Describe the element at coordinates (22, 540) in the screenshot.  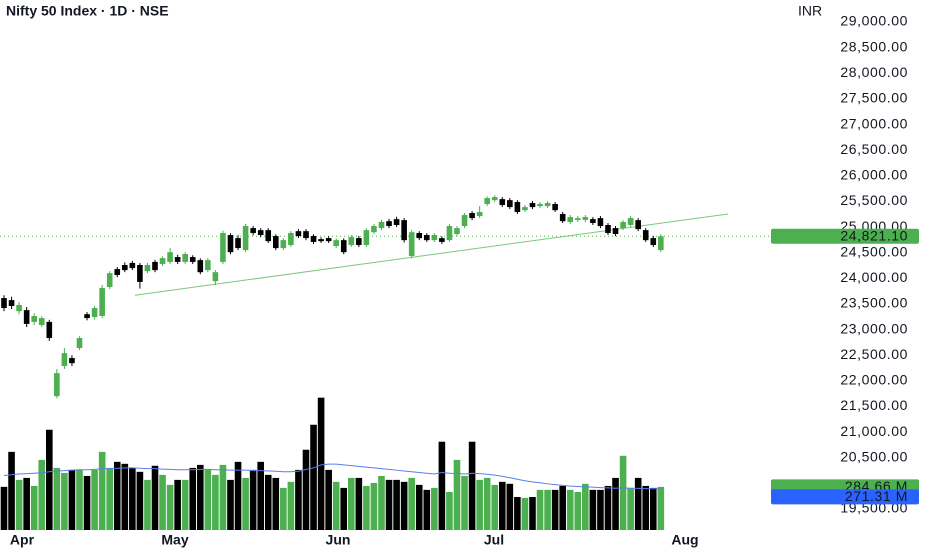
I see `x-tick-label: Apr` at that location.